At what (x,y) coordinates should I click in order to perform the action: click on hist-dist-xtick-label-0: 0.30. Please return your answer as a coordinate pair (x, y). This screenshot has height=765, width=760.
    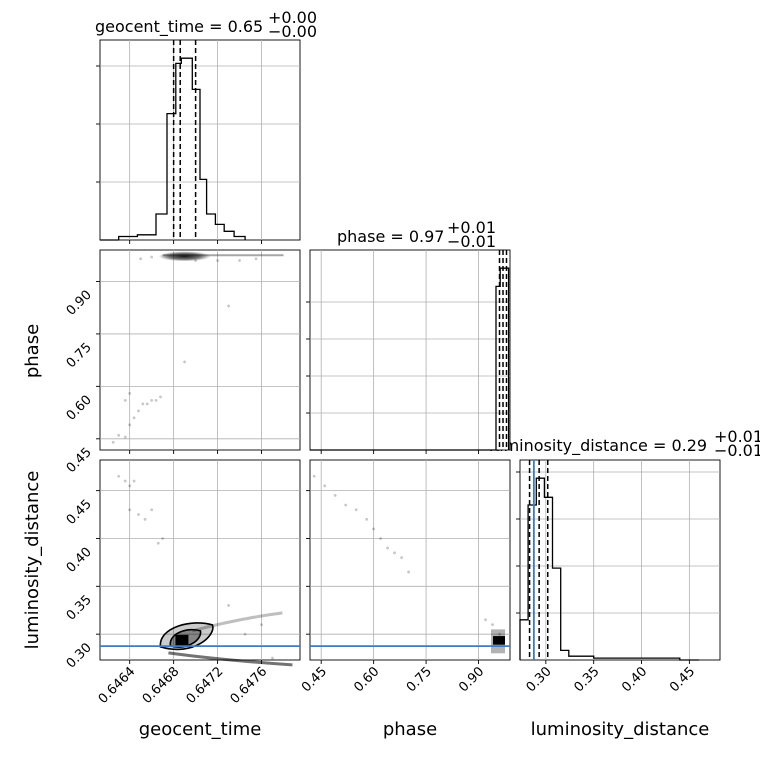
    Looking at the image, I should click on (539, 679).